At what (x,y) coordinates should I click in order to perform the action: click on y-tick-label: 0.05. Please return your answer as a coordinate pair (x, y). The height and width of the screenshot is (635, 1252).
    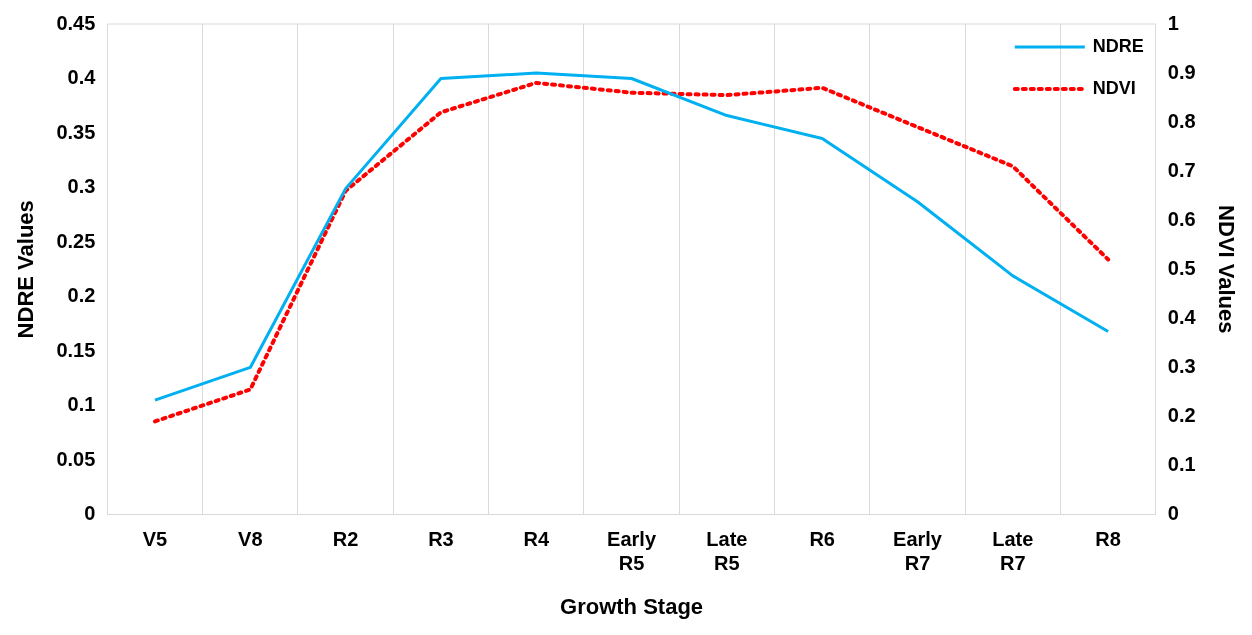
    Looking at the image, I should click on (76, 458).